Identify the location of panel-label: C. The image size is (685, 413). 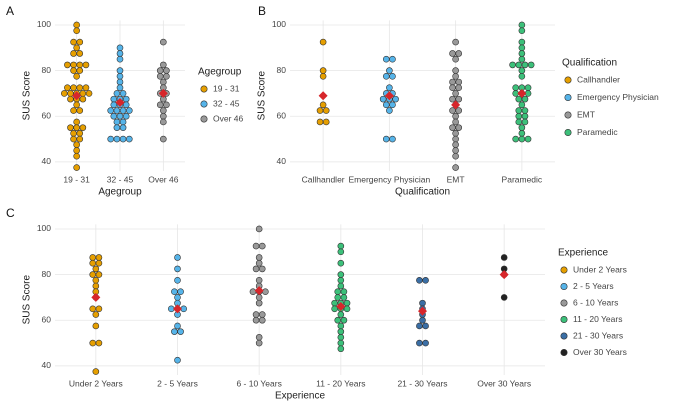
(10, 213).